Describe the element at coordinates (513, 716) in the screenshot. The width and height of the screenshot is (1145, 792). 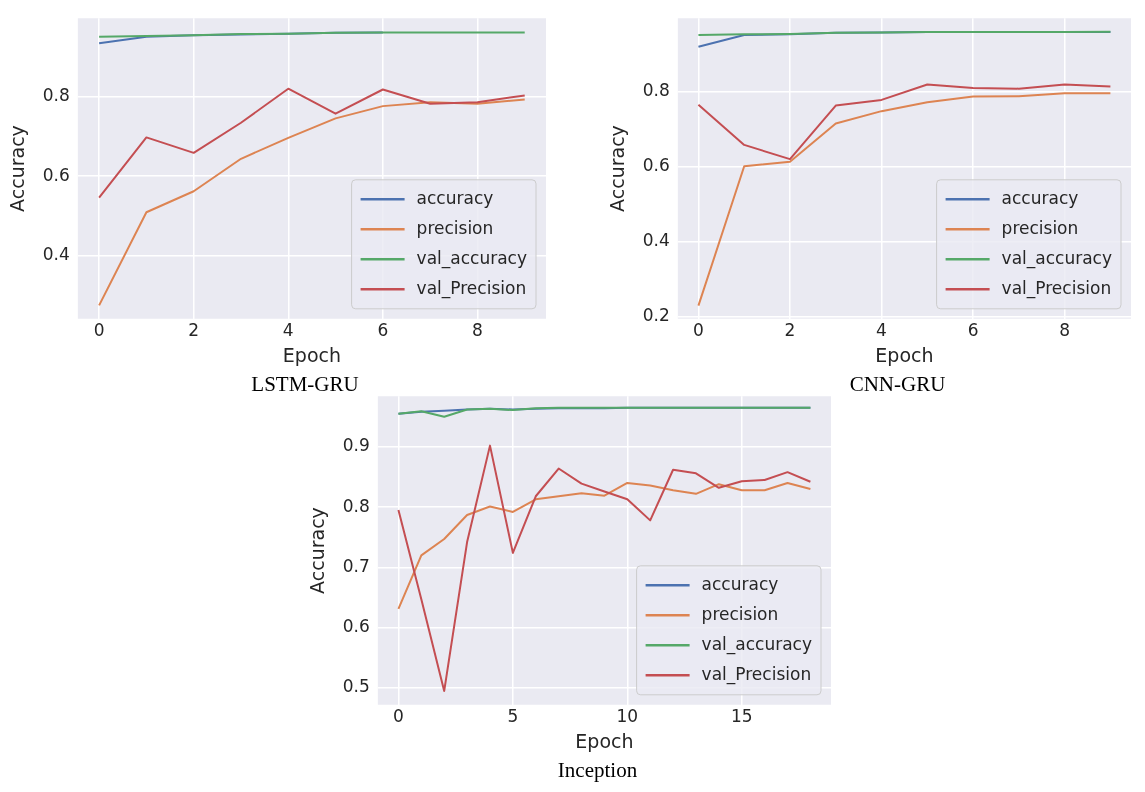
I see `x-tick-label: 5` at that location.